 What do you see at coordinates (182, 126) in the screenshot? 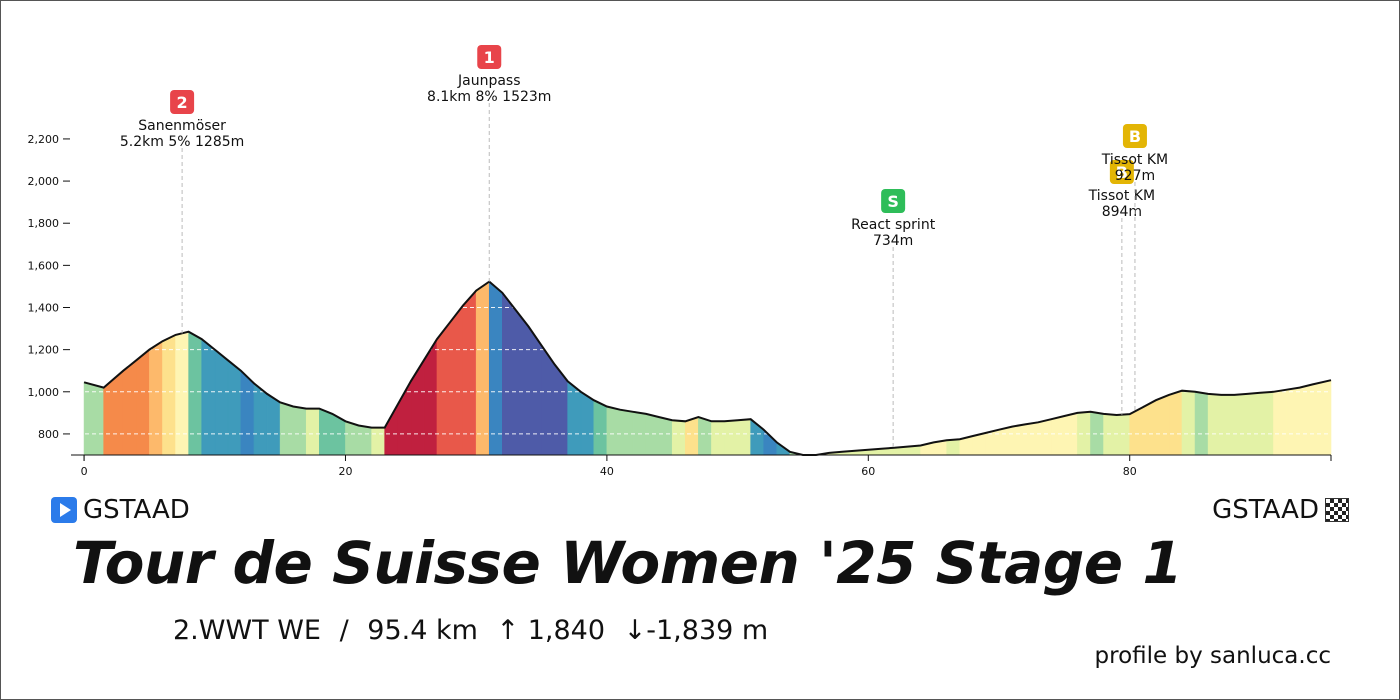
I see `climb-name: Sanenmöser` at bounding box center [182, 126].